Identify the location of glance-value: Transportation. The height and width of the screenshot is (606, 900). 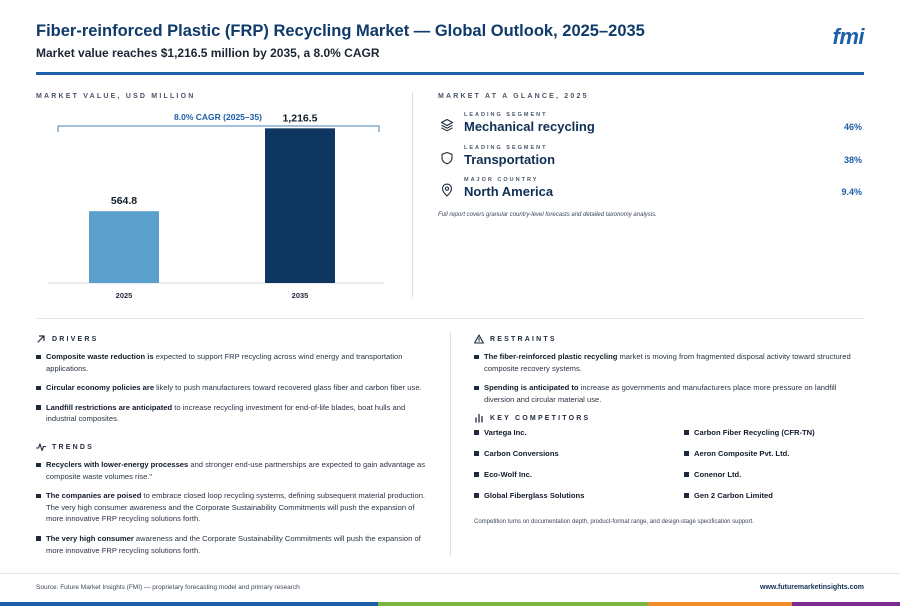
(510, 159).